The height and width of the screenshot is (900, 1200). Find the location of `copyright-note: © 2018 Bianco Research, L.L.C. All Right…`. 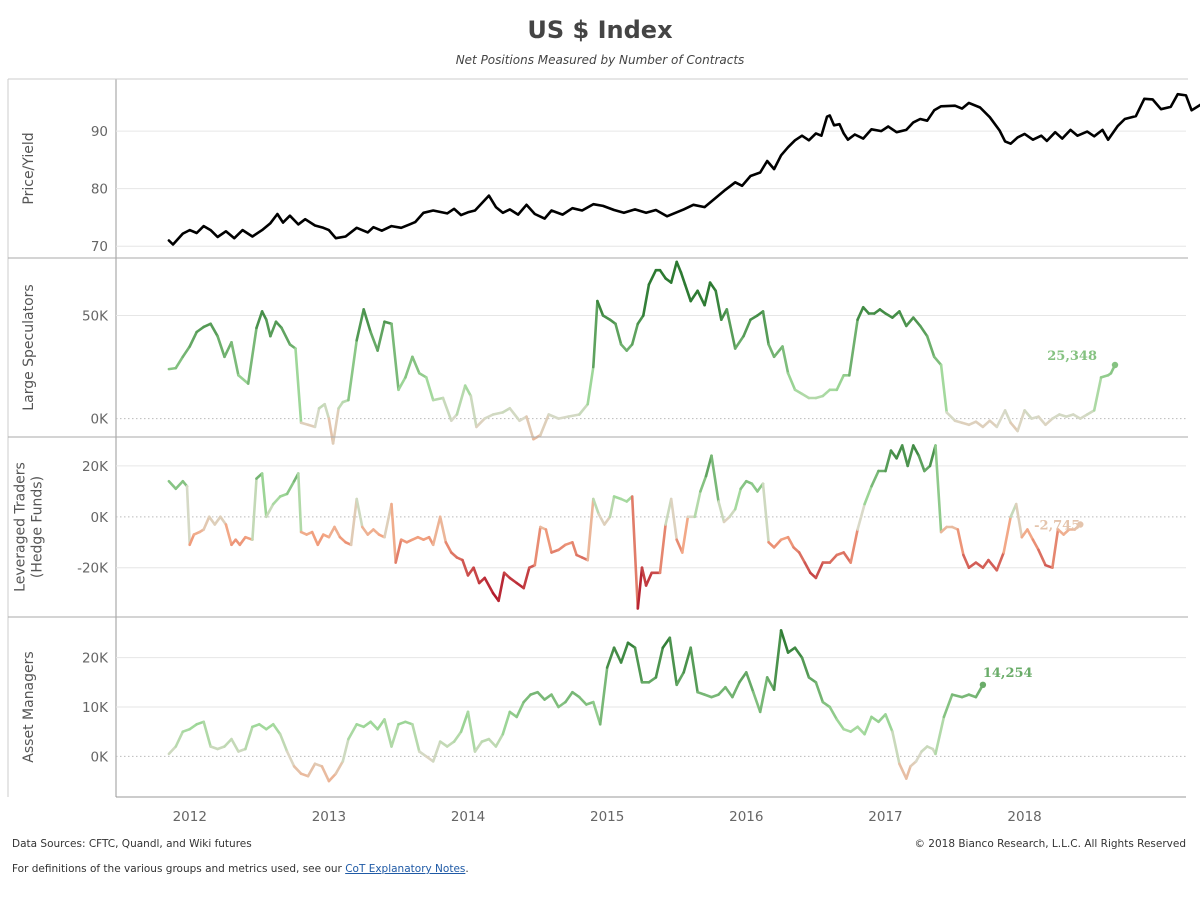

copyright-note: © 2018 Bianco Research, L.L.C. All Right… is located at coordinates (1050, 844).